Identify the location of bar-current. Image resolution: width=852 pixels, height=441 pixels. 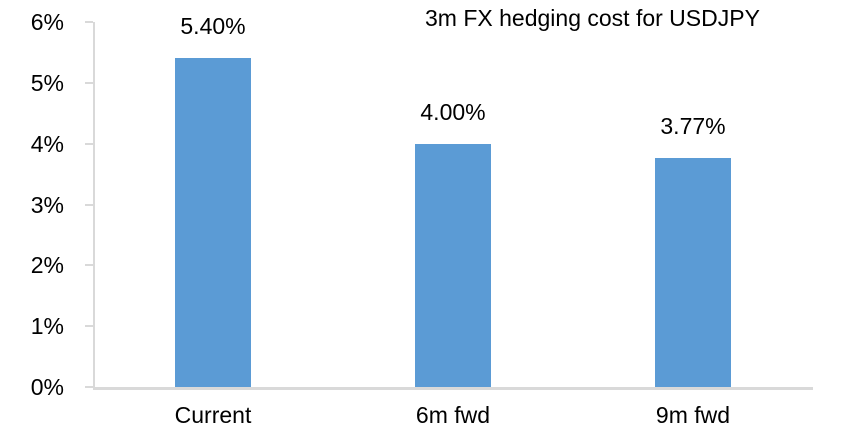
(213, 222).